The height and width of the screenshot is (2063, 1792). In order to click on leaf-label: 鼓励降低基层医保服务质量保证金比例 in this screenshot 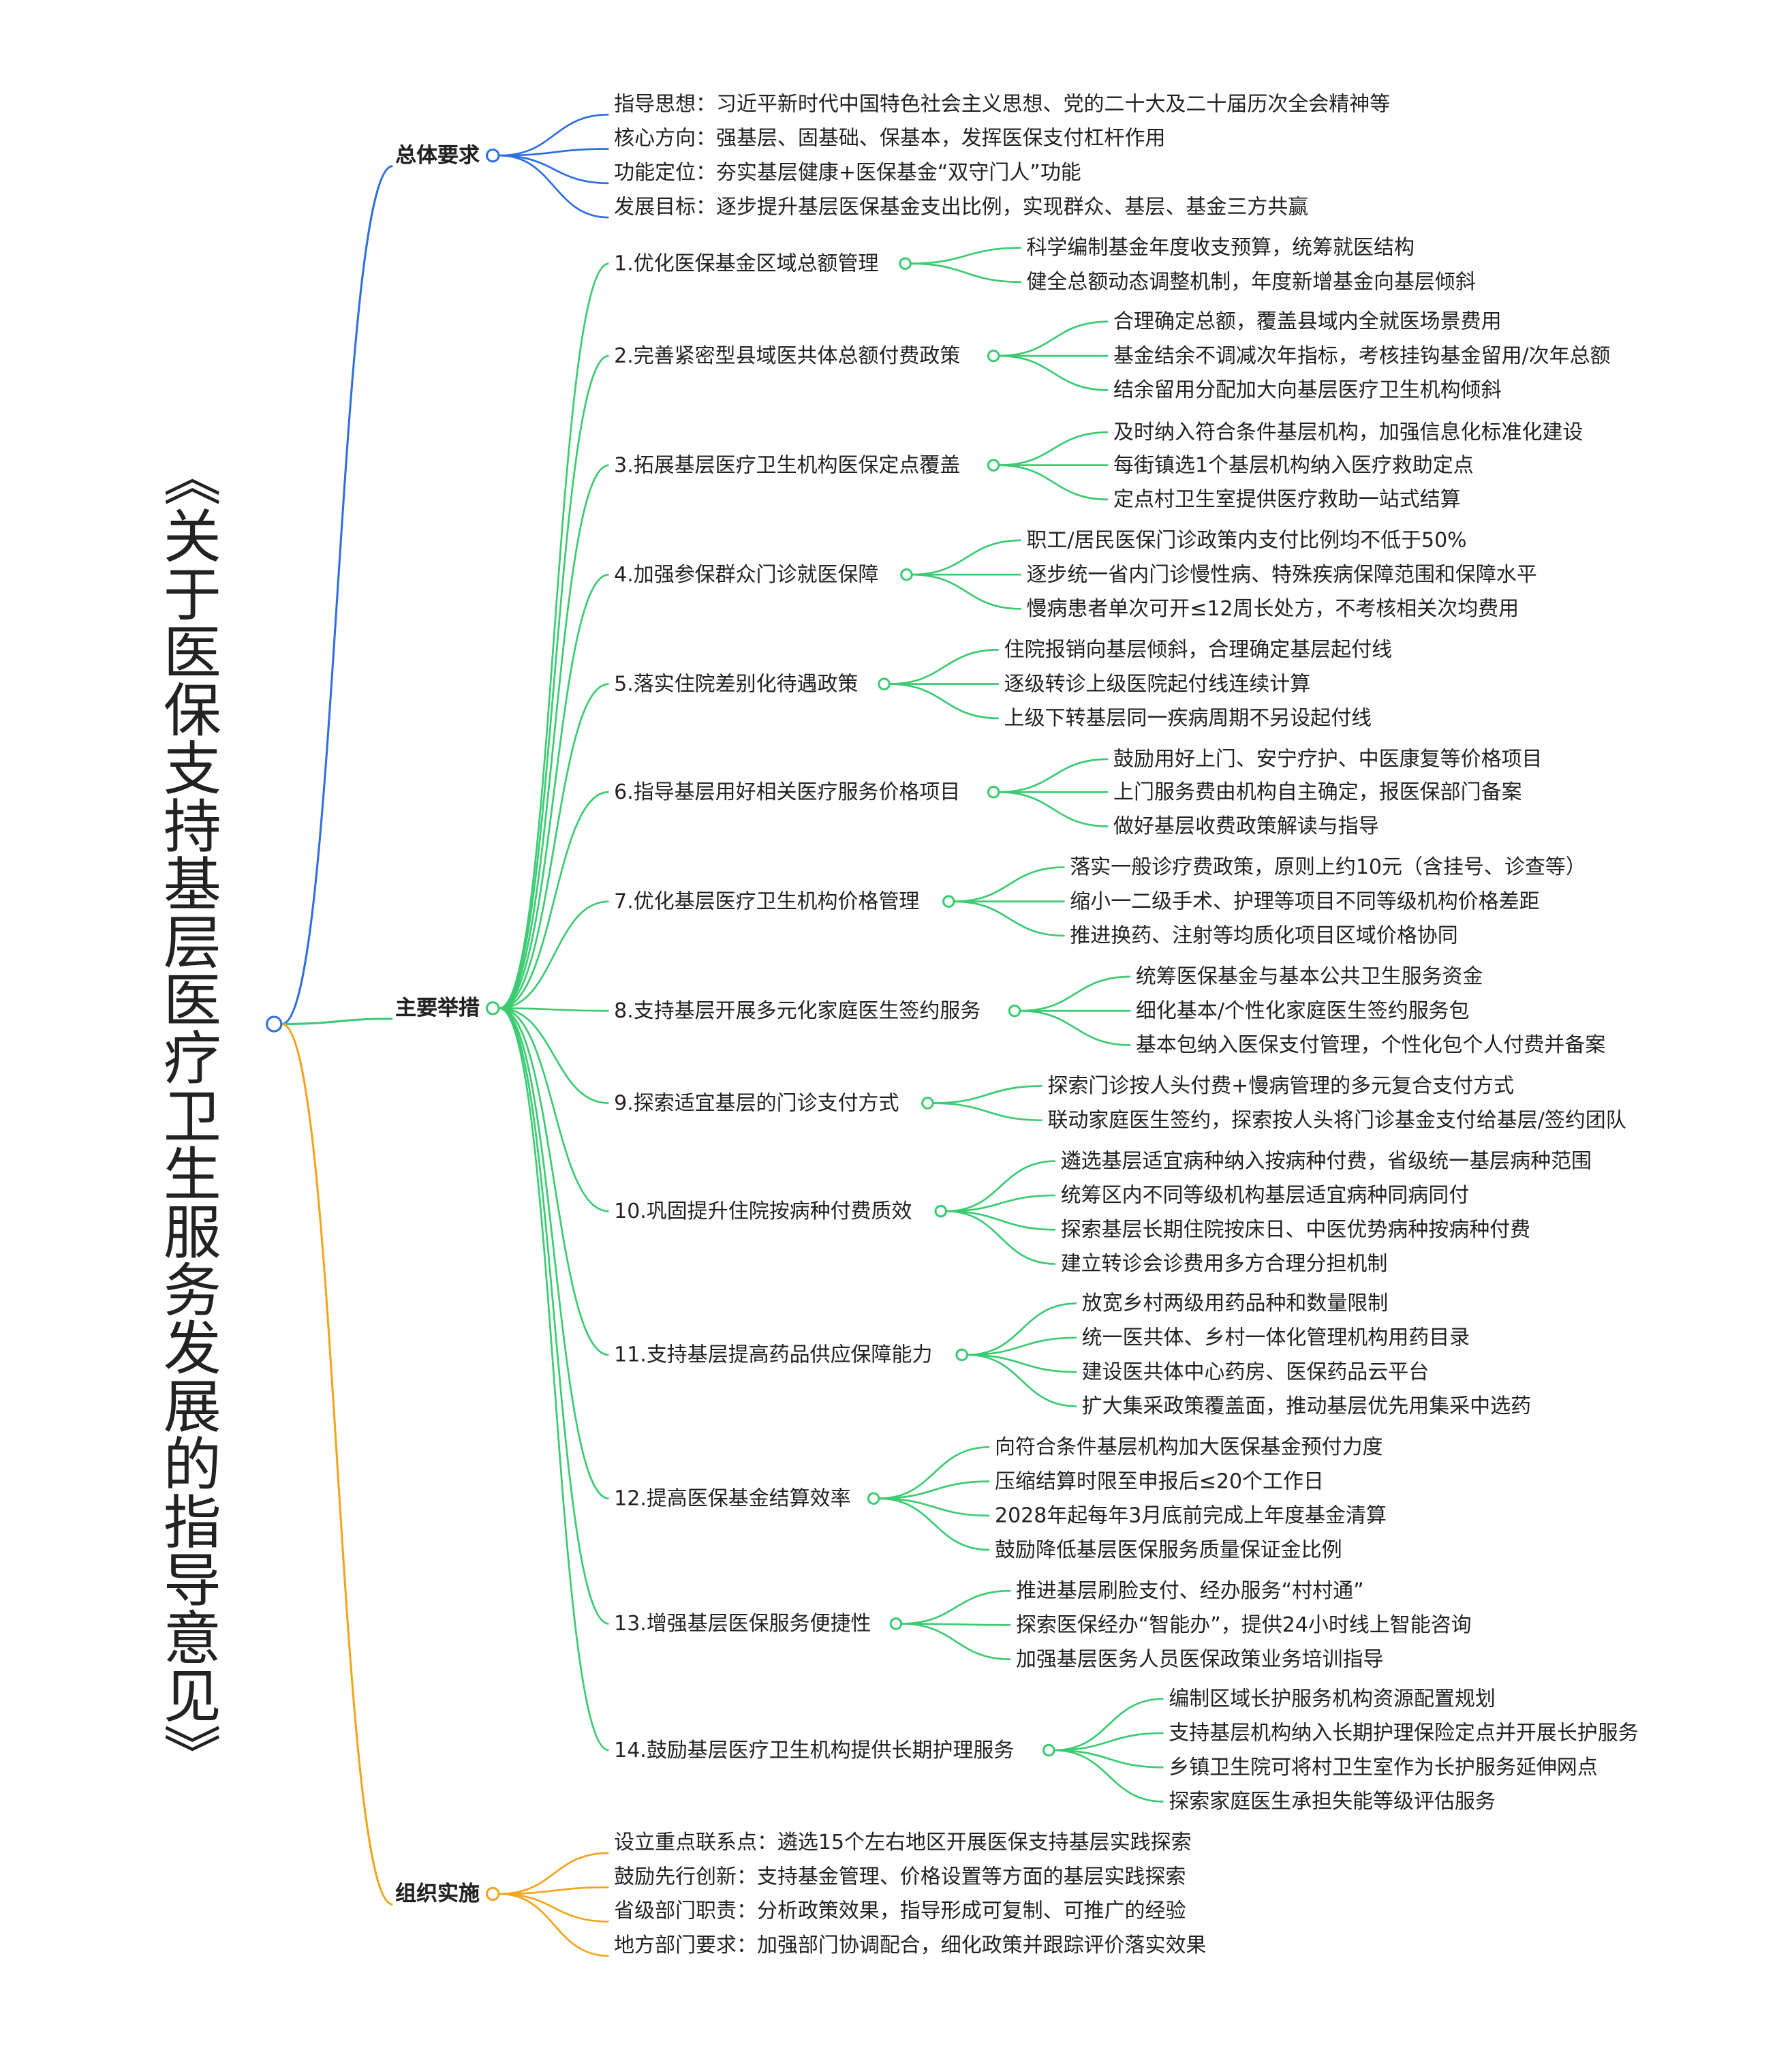, I will do `click(1168, 1550)`.